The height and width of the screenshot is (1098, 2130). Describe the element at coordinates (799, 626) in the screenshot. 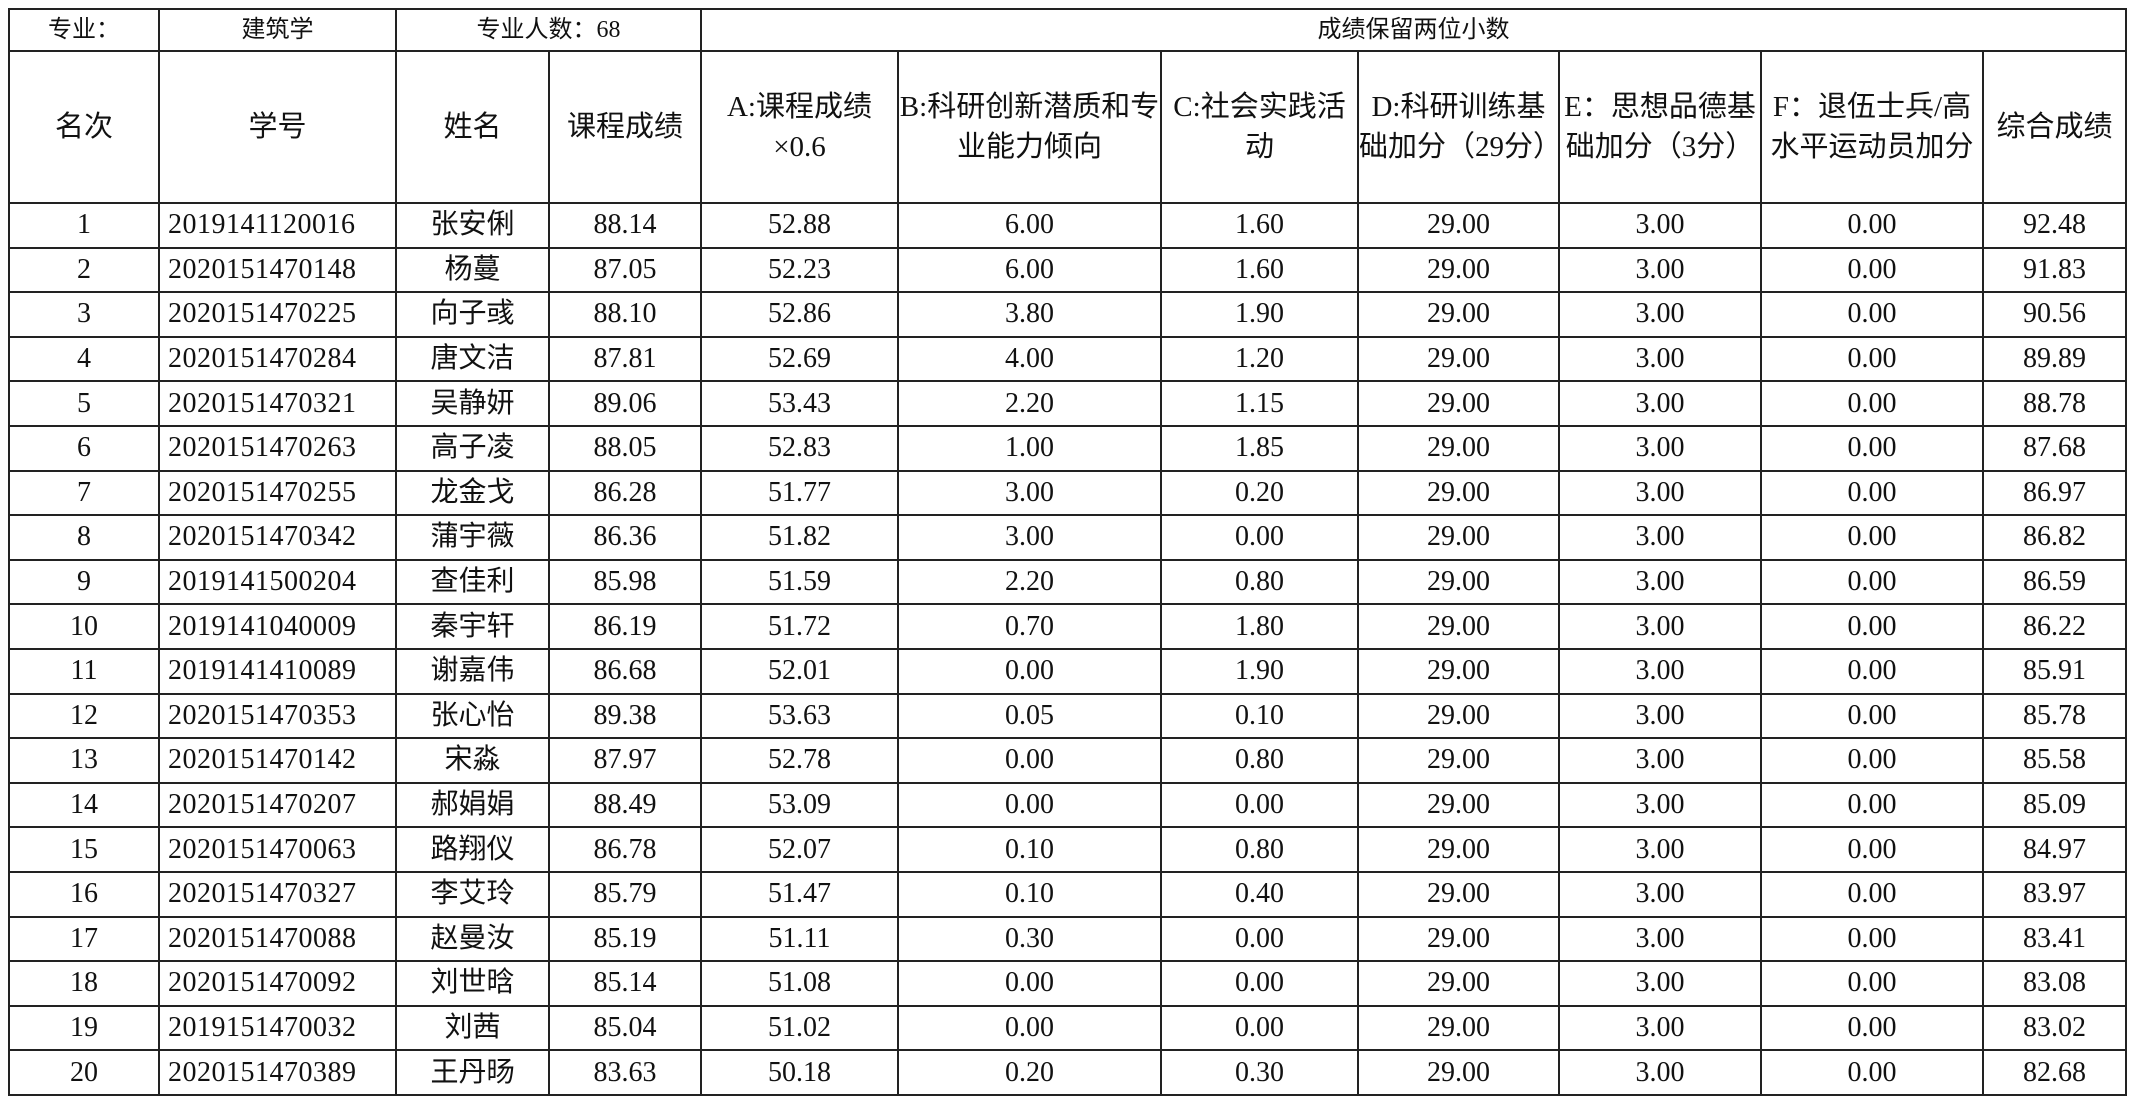

I see `cell-a-weighted-score: 51.72` at that location.